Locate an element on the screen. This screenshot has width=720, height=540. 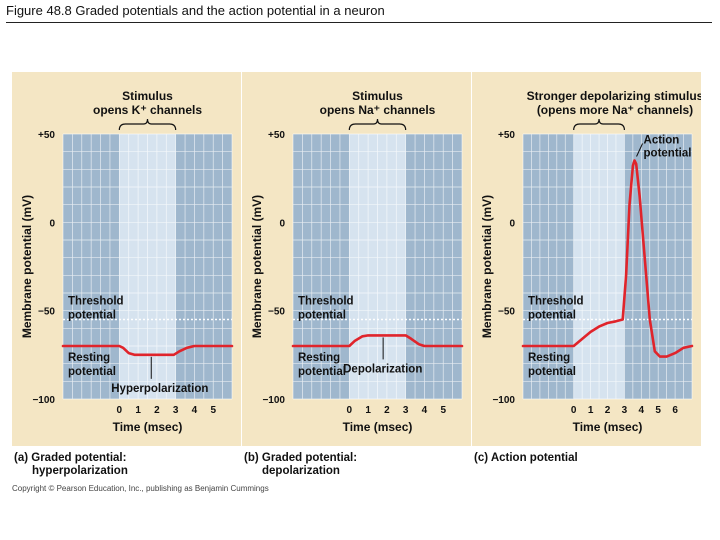
stimulus-label-line2: (opens more Na⁺ channels) is located at coordinates (615, 110).